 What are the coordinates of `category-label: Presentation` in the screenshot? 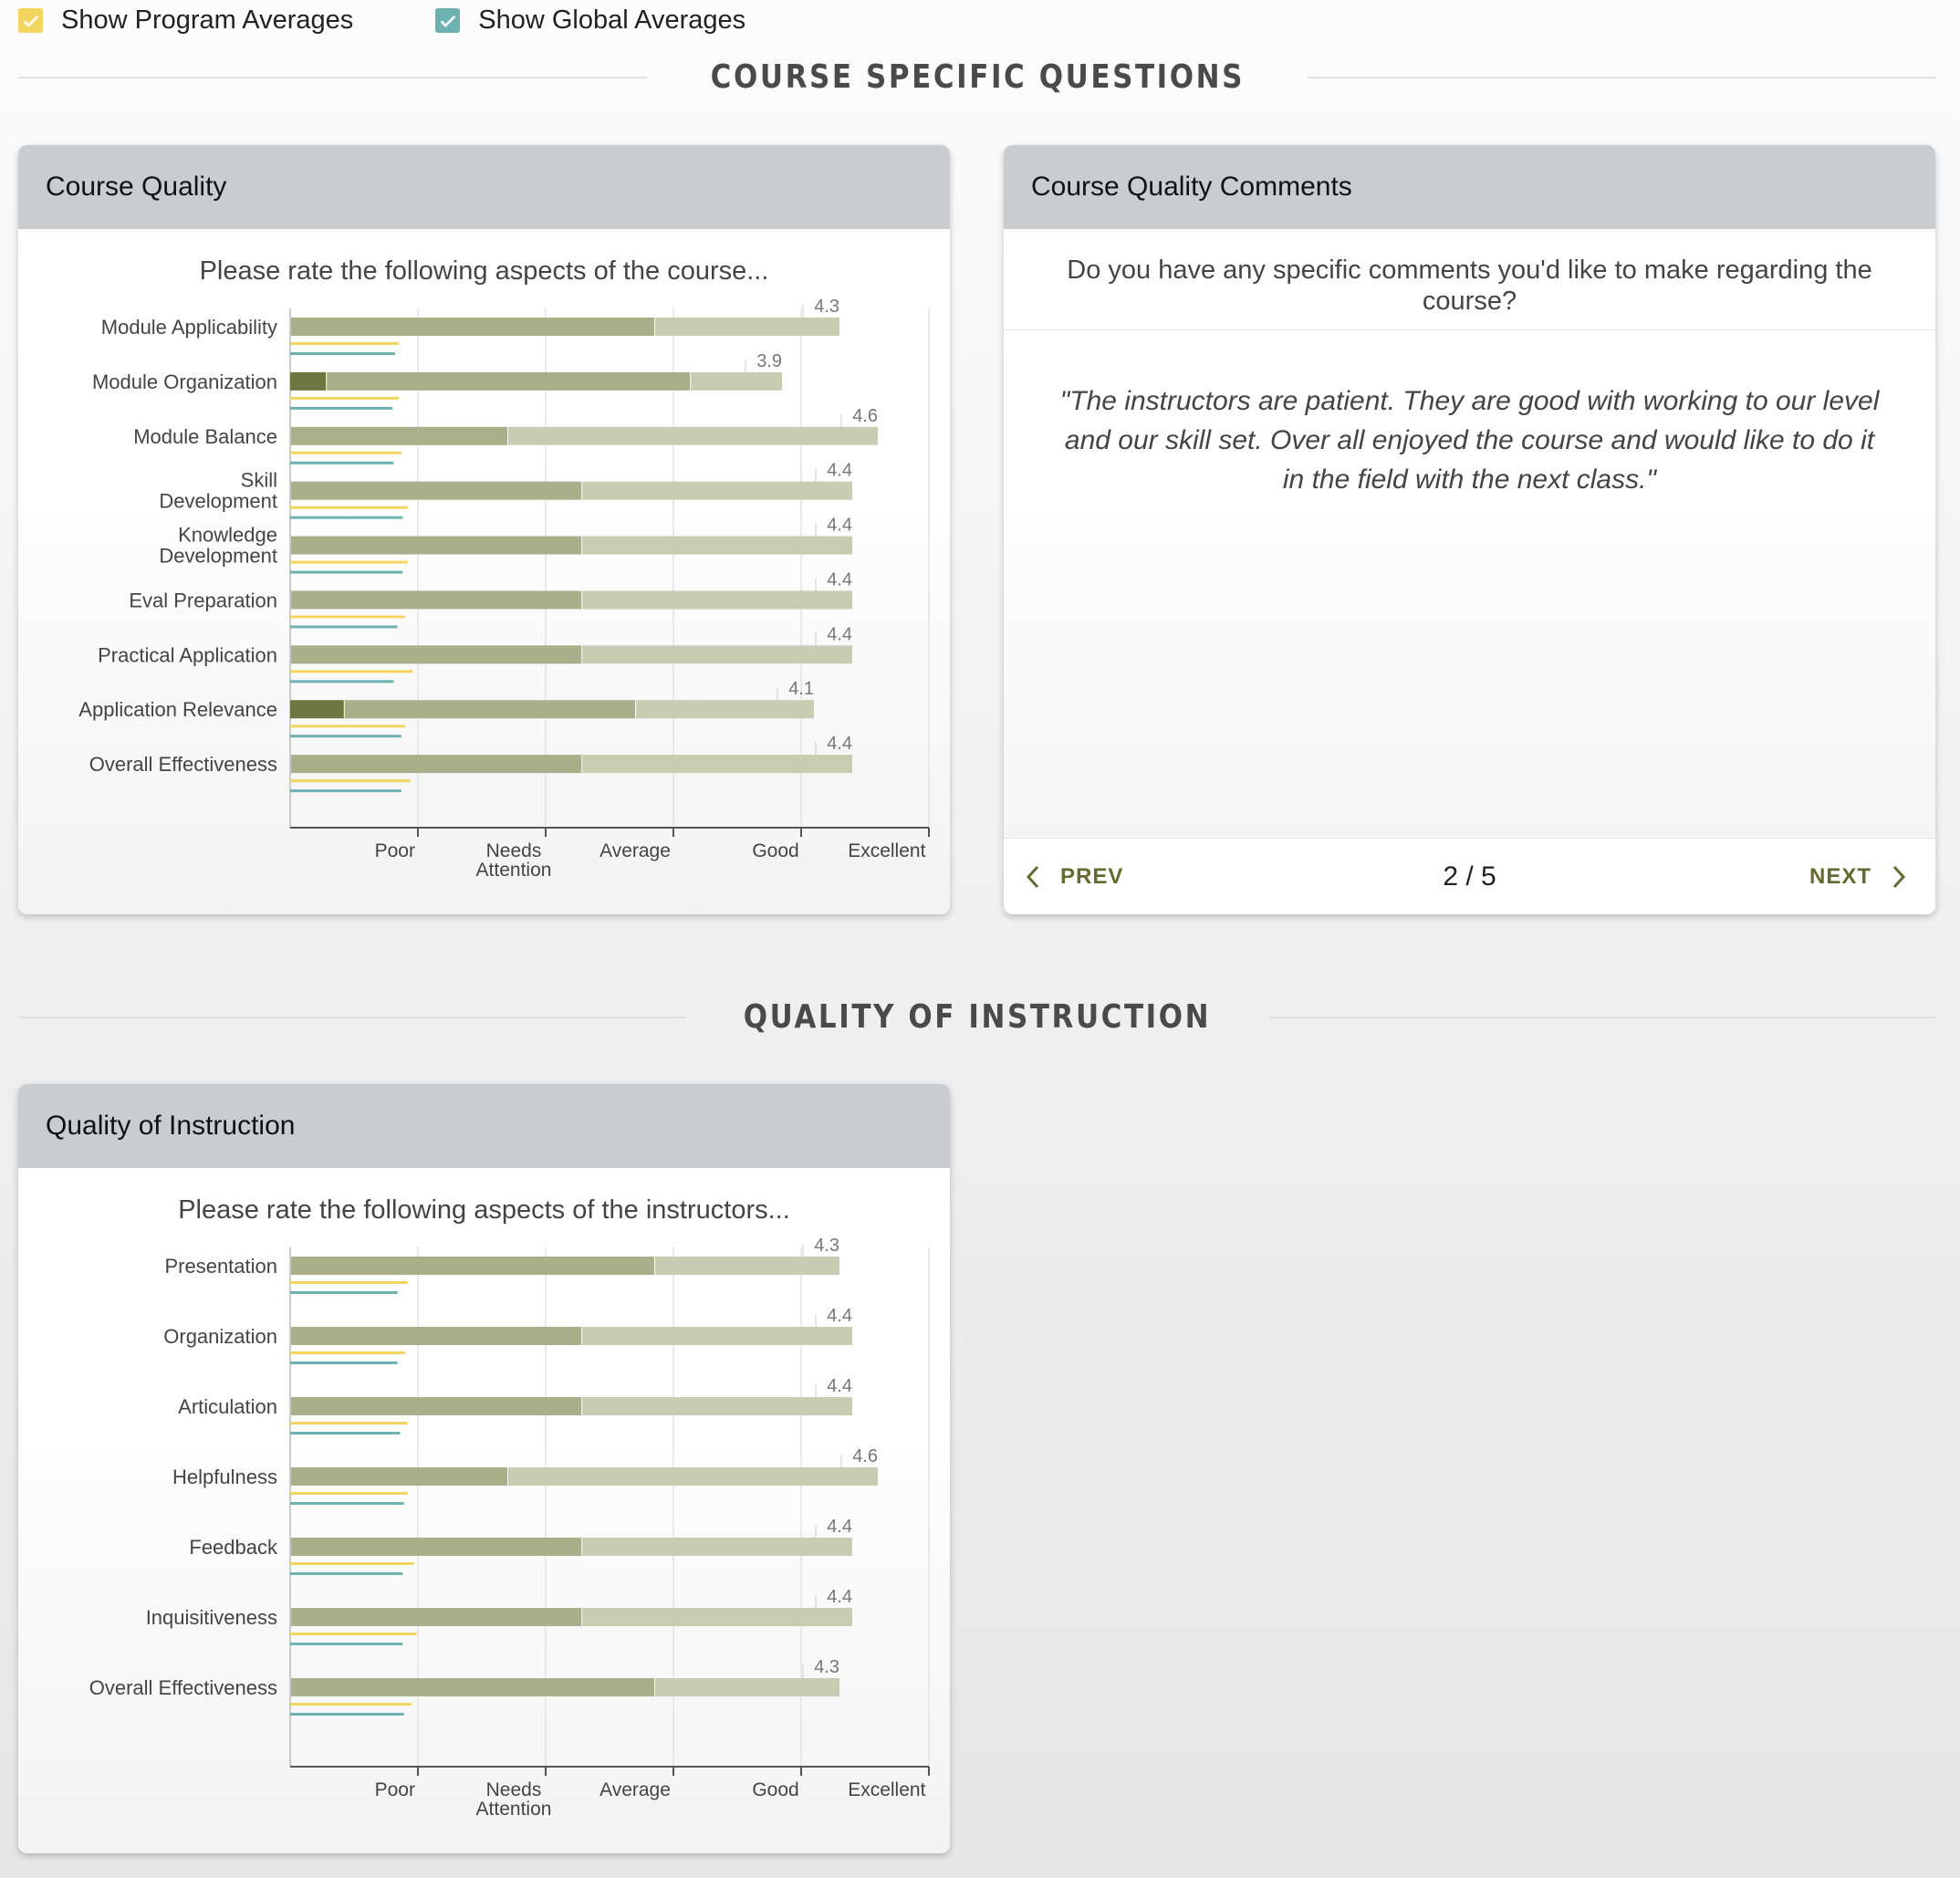 It's located at (220, 1266).